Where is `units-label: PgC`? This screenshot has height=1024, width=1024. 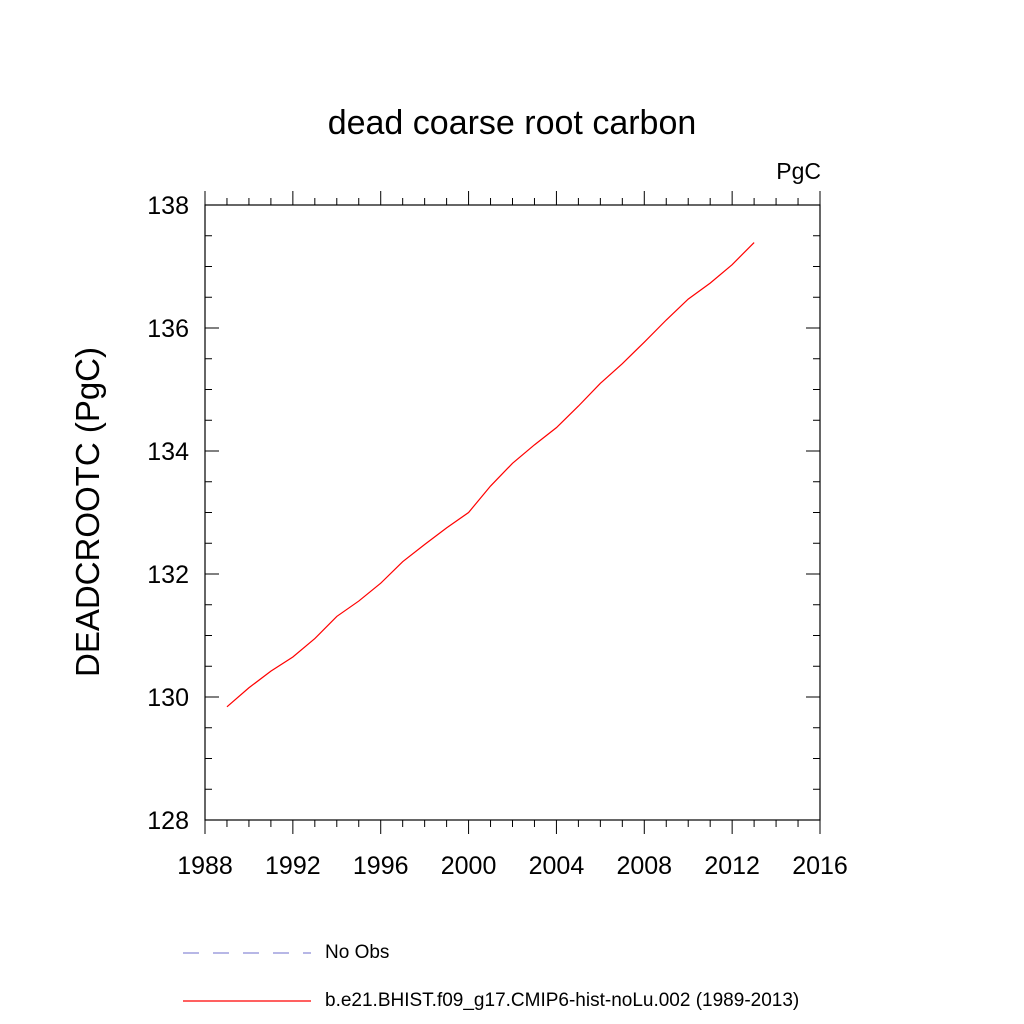 units-label: PgC is located at coordinates (798, 171).